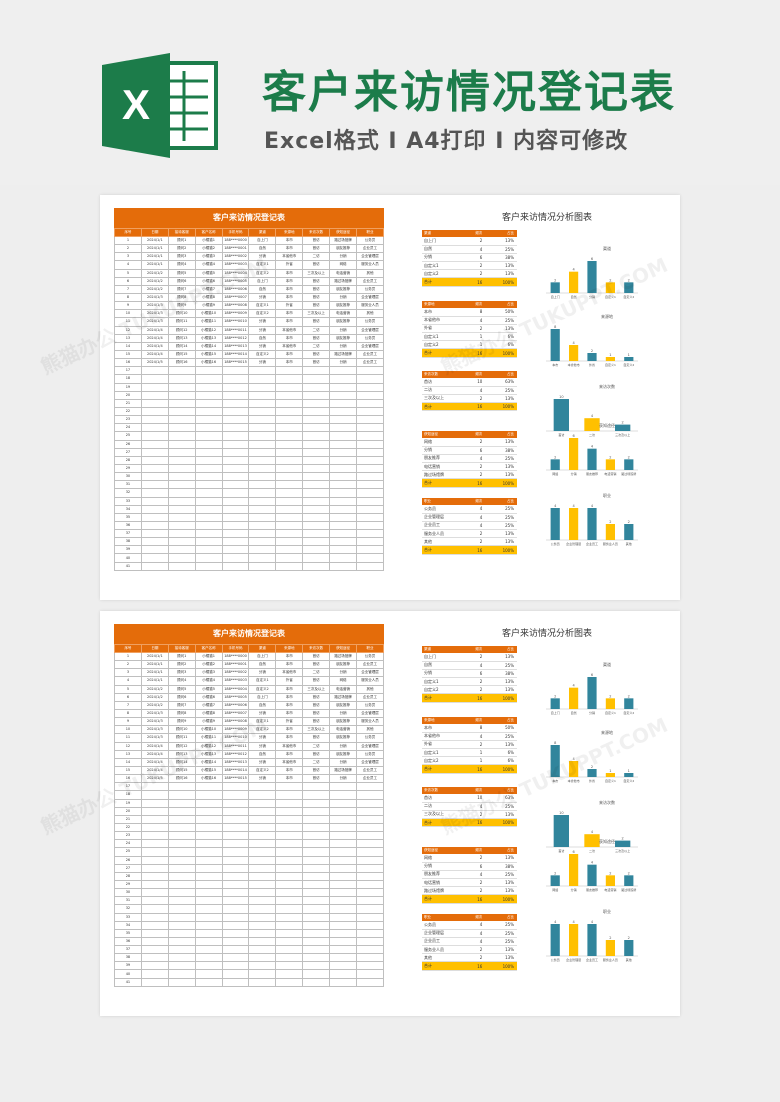 The width and height of the screenshot is (780, 1102). What do you see at coordinates (181, 697) in the screenshot?
I see `table-cell: 顾问6` at bounding box center [181, 697].